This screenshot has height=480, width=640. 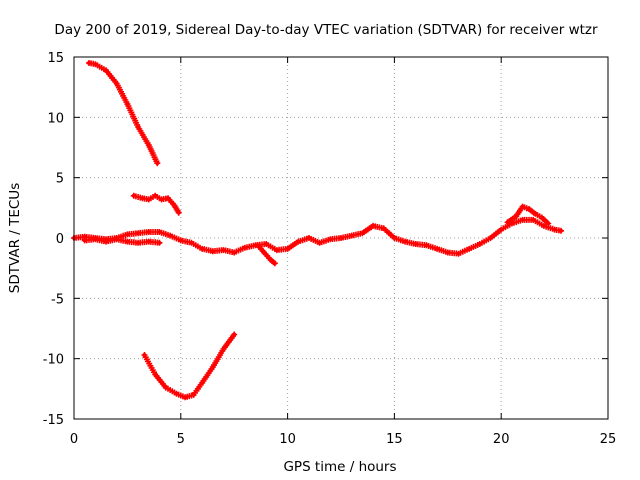 I want to click on y-tick-label: -15, so click(x=53, y=420).